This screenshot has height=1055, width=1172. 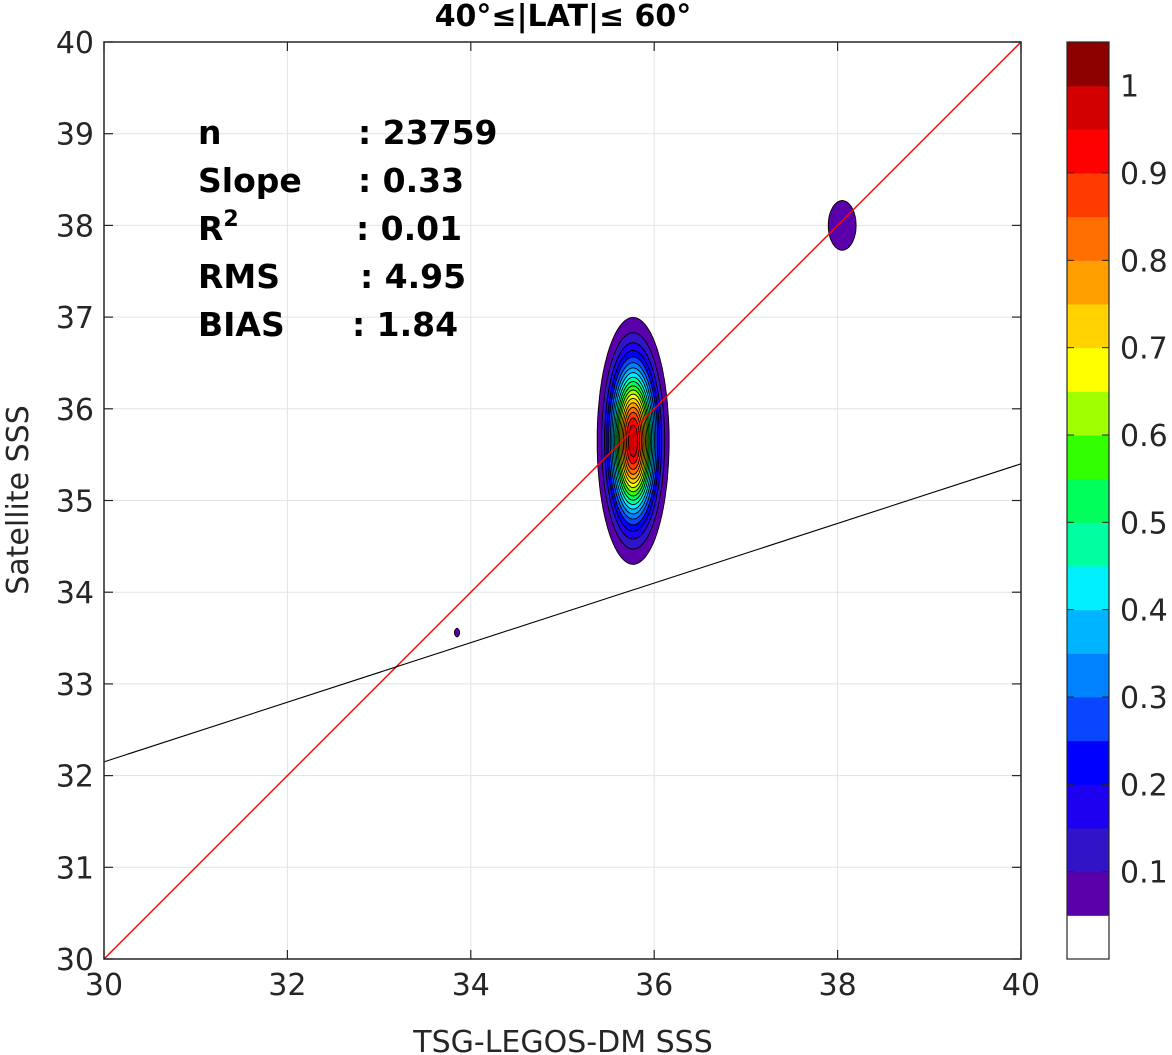 What do you see at coordinates (75, 960) in the screenshot?
I see `y-tick-label: 30` at bounding box center [75, 960].